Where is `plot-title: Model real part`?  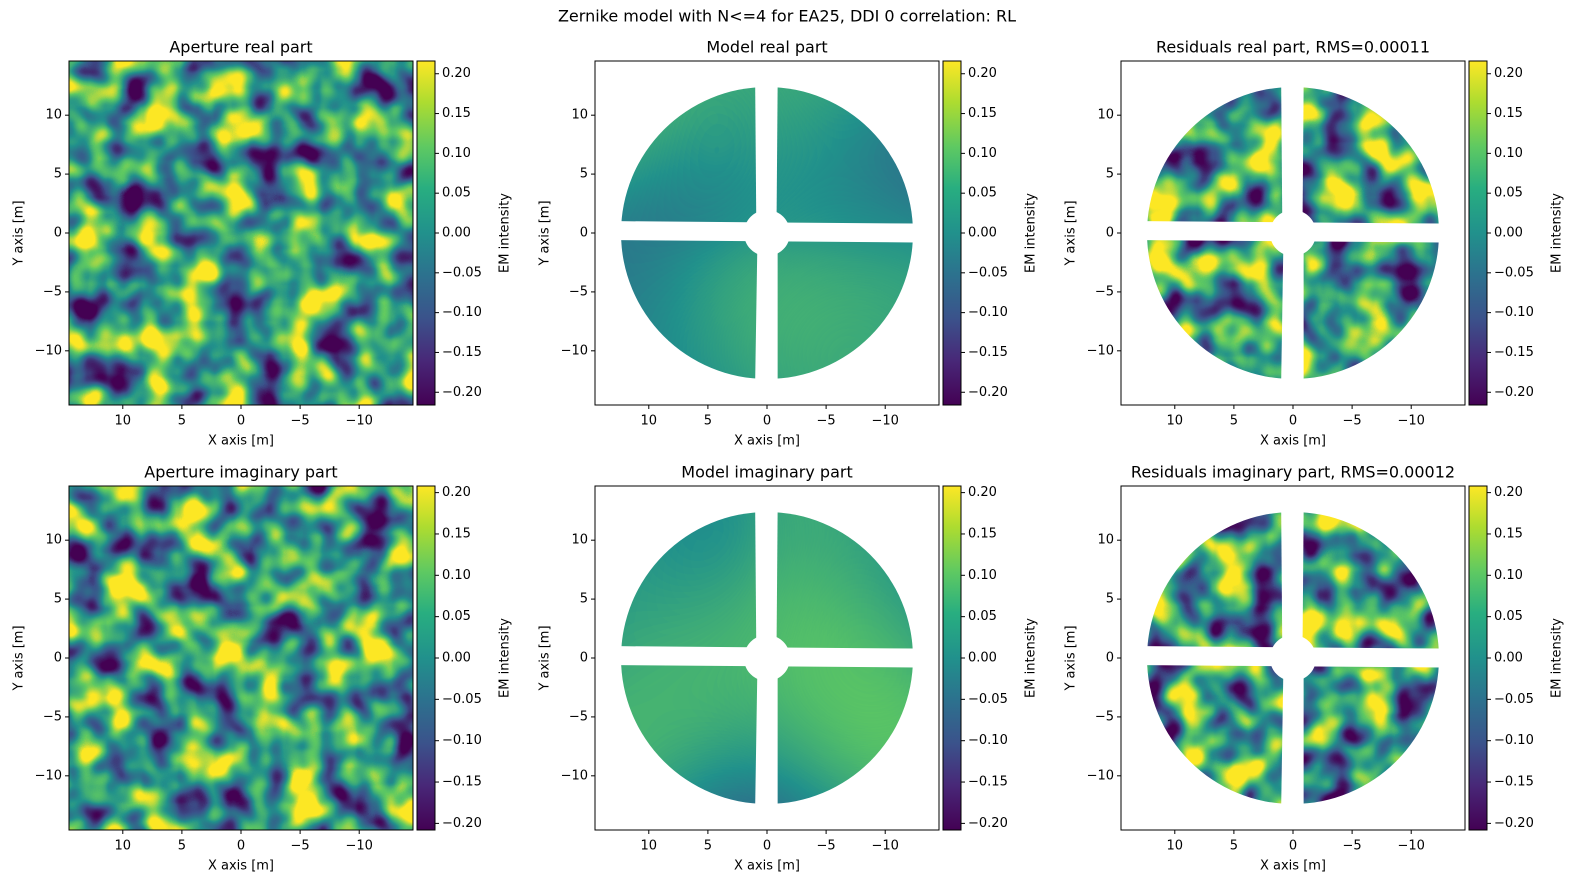 plot-title: Model real part is located at coordinates (766, 47).